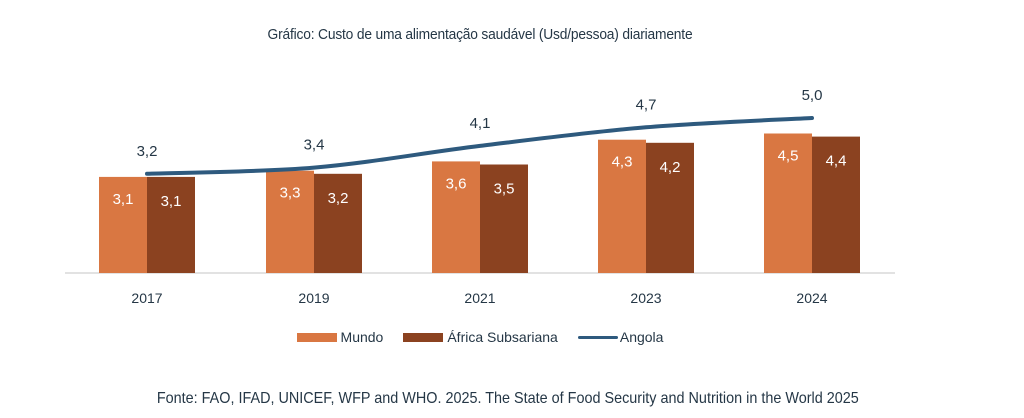  What do you see at coordinates (645, 298) in the screenshot?
I see `x-tick-2023: 2023` at bounding box center [645, 298].